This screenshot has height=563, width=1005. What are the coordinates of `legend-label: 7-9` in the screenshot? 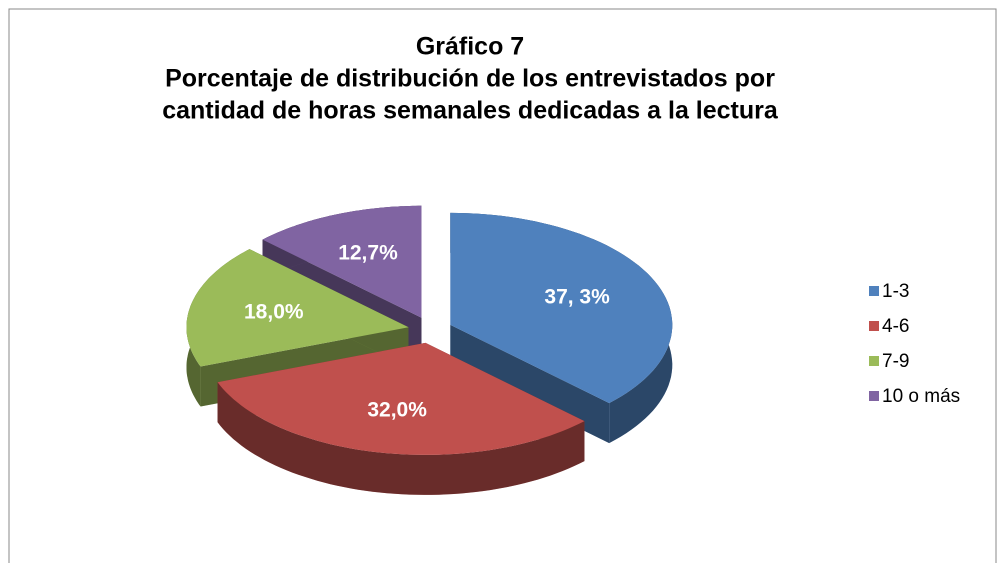 It's located at (895, 361).